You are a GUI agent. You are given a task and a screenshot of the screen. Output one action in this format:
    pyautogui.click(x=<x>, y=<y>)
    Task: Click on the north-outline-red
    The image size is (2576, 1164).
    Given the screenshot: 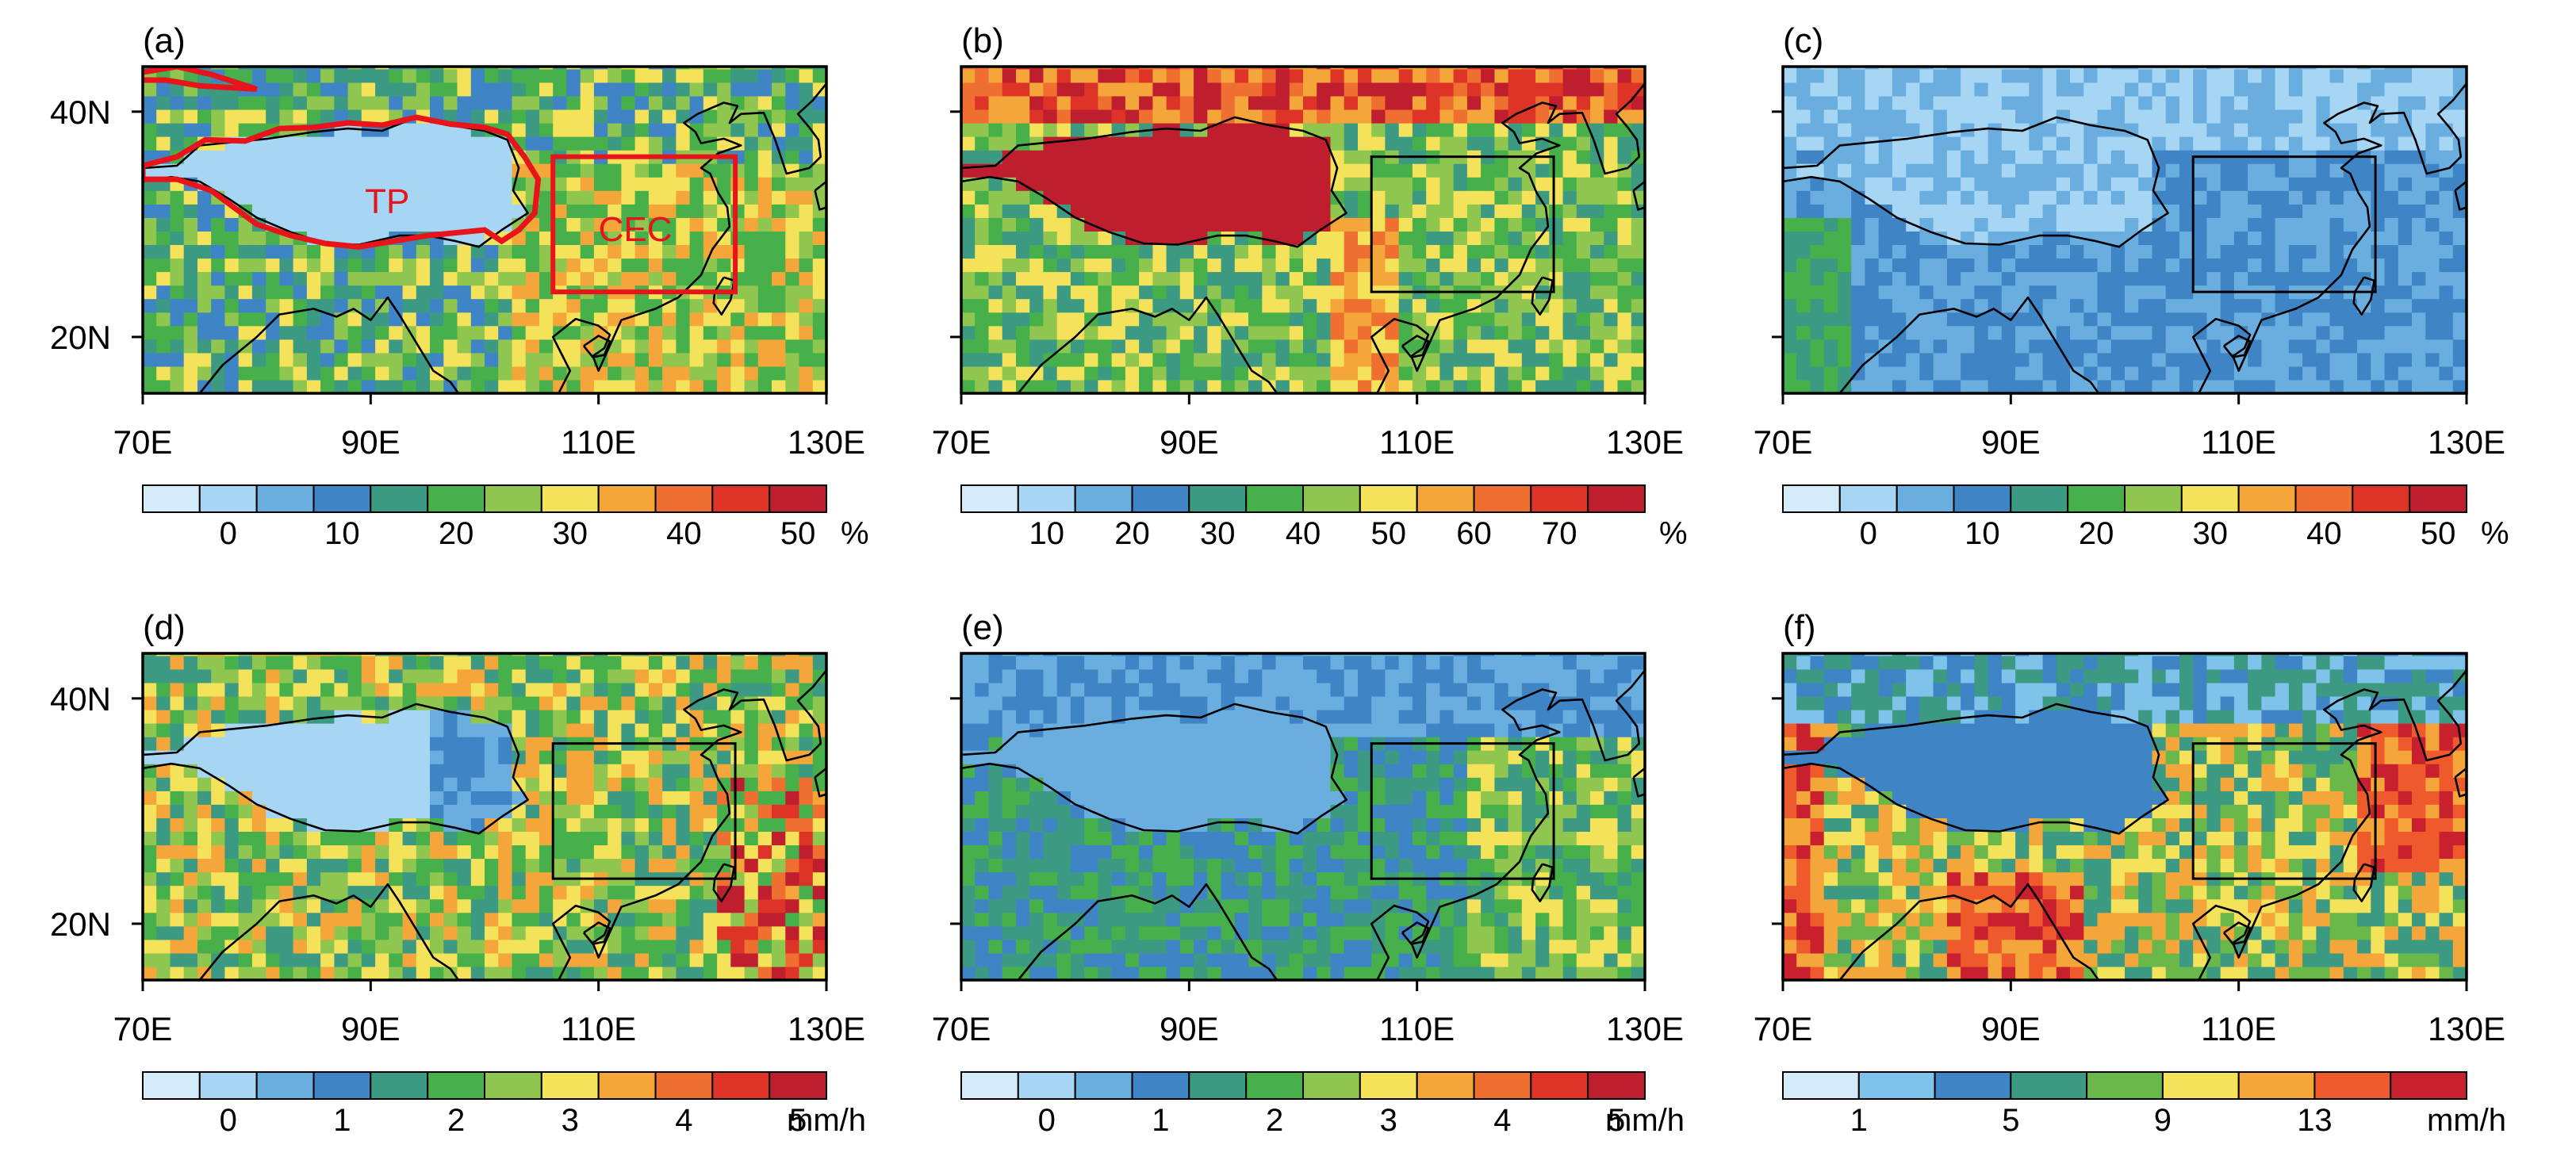 What is the action you would take?
    pyautogui.click(x=201, y=79)
    